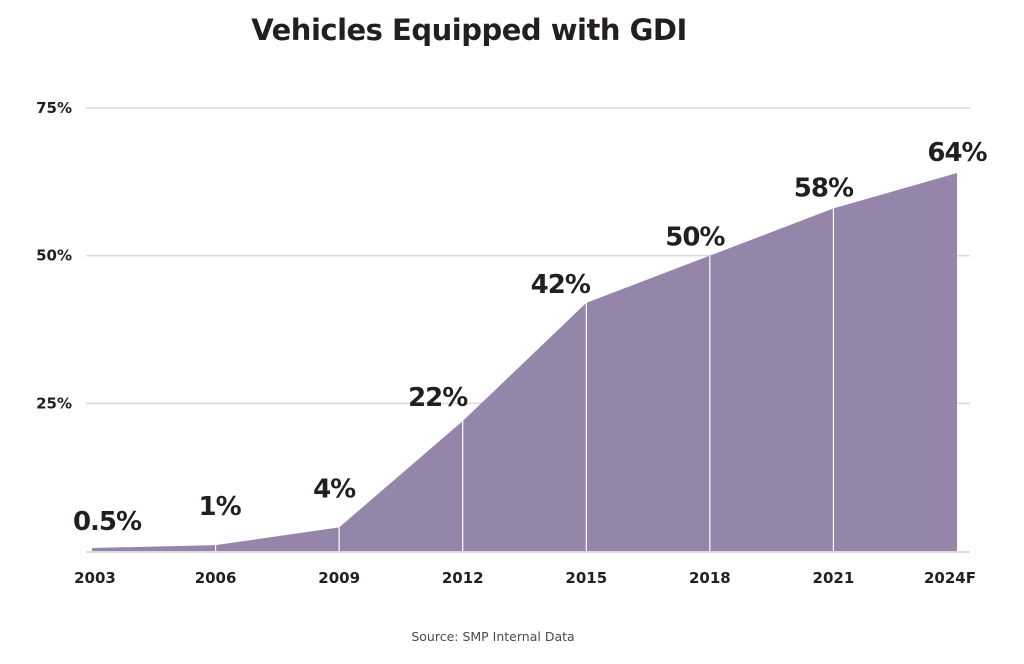  I want to click on x-tick-label: 2021, so click(834, 578).